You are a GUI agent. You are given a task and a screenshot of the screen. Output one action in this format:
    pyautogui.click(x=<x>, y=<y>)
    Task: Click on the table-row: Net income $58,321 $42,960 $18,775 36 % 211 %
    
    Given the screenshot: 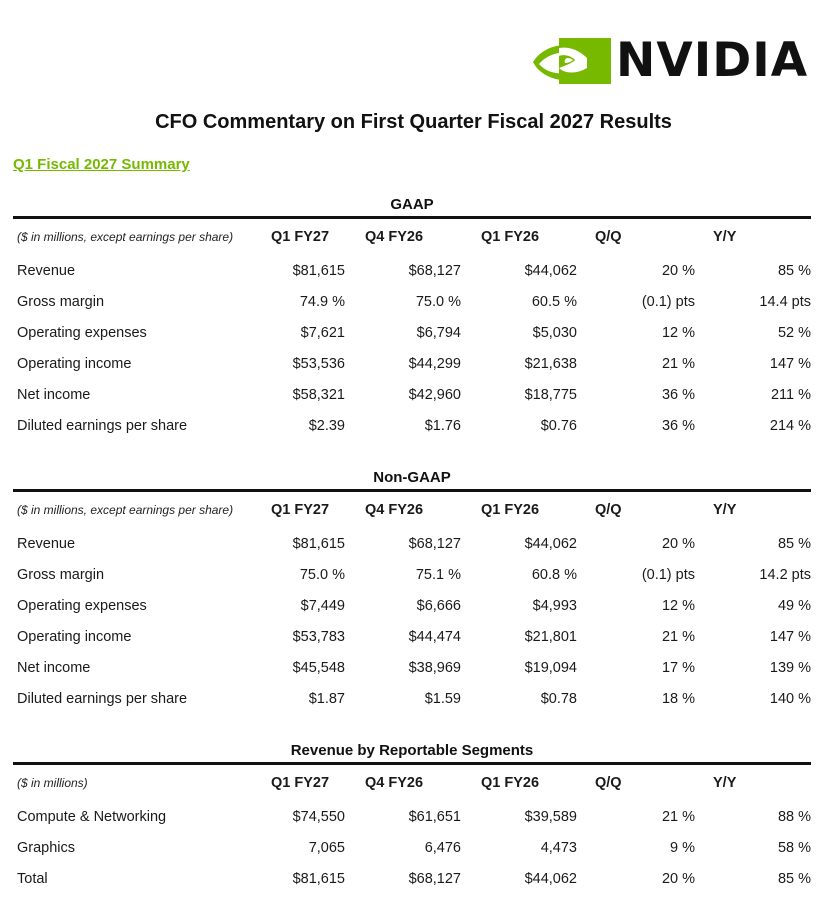 What is the action you would take?
    pyautogui.click(x=412, y=394)
    